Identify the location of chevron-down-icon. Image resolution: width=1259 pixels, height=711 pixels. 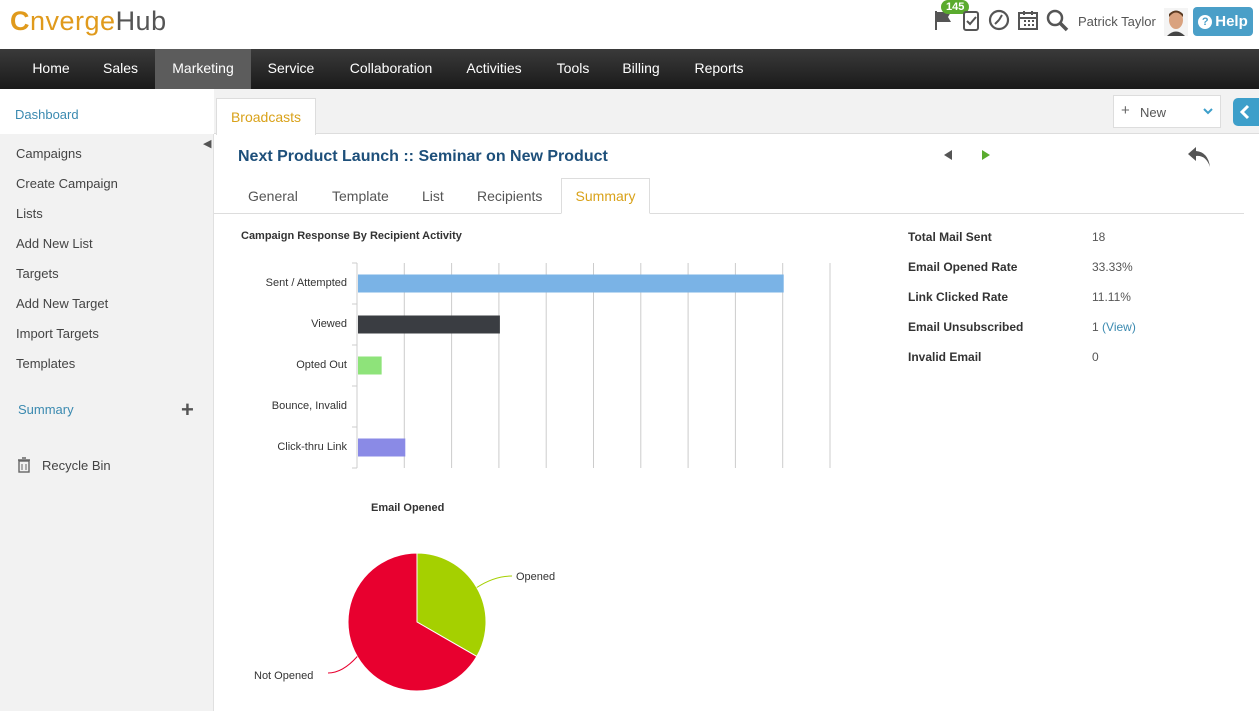
(1208, 111).